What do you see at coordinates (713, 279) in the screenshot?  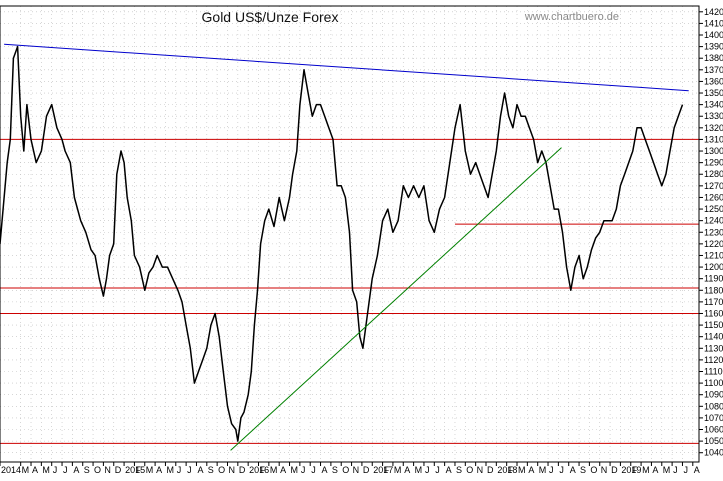 I see `y-tick-label: 1190` at bounding box center [713, 279].